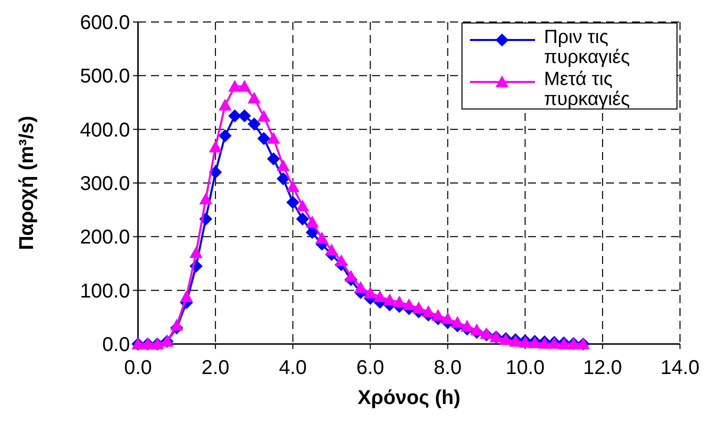 This screenshot has width=711, height=424. What do you see at coordinates (587, 89) in the screenshot?
I see `legend-label: Μετά τις πυρκαγιές` at bounding box center [587, 89].